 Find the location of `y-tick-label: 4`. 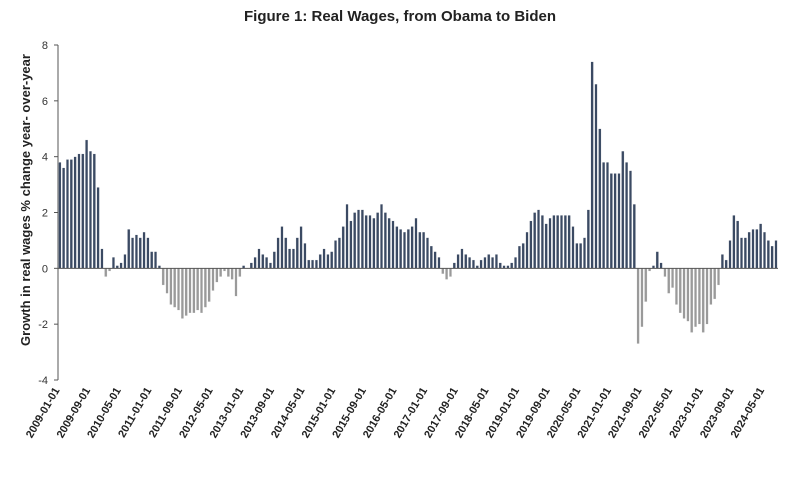

y-tick-label: 4 is located at coordinates (45, 158).